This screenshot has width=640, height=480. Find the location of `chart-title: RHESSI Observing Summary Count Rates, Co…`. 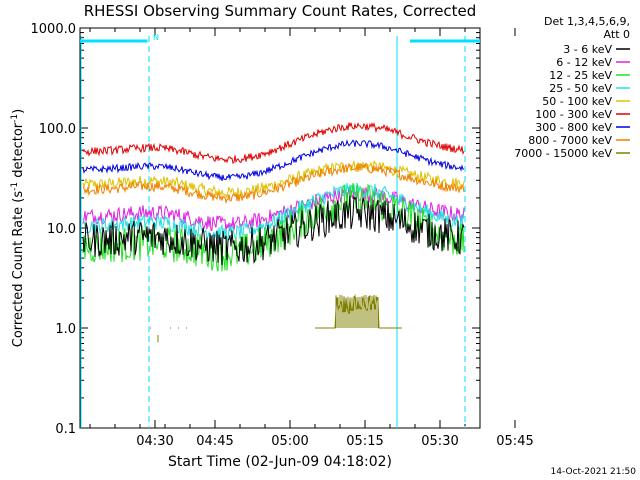

chart-title: RHESSI Observing Summary Count Rates, Co… is located at coordinates (280, 11).